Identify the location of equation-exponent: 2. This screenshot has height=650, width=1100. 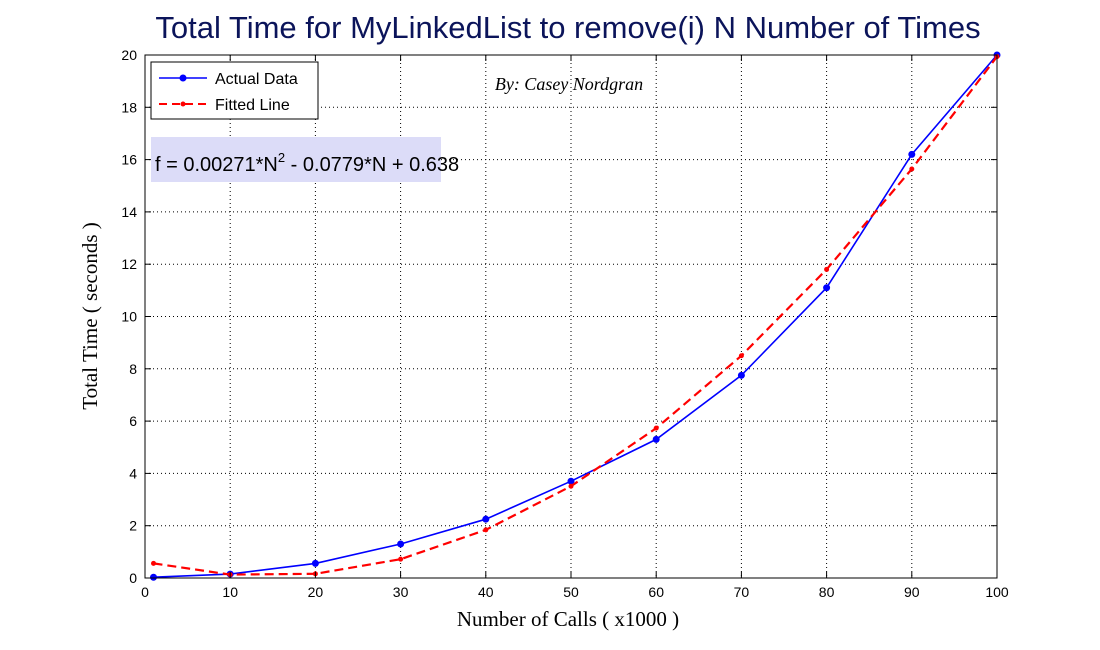
(281, 157).